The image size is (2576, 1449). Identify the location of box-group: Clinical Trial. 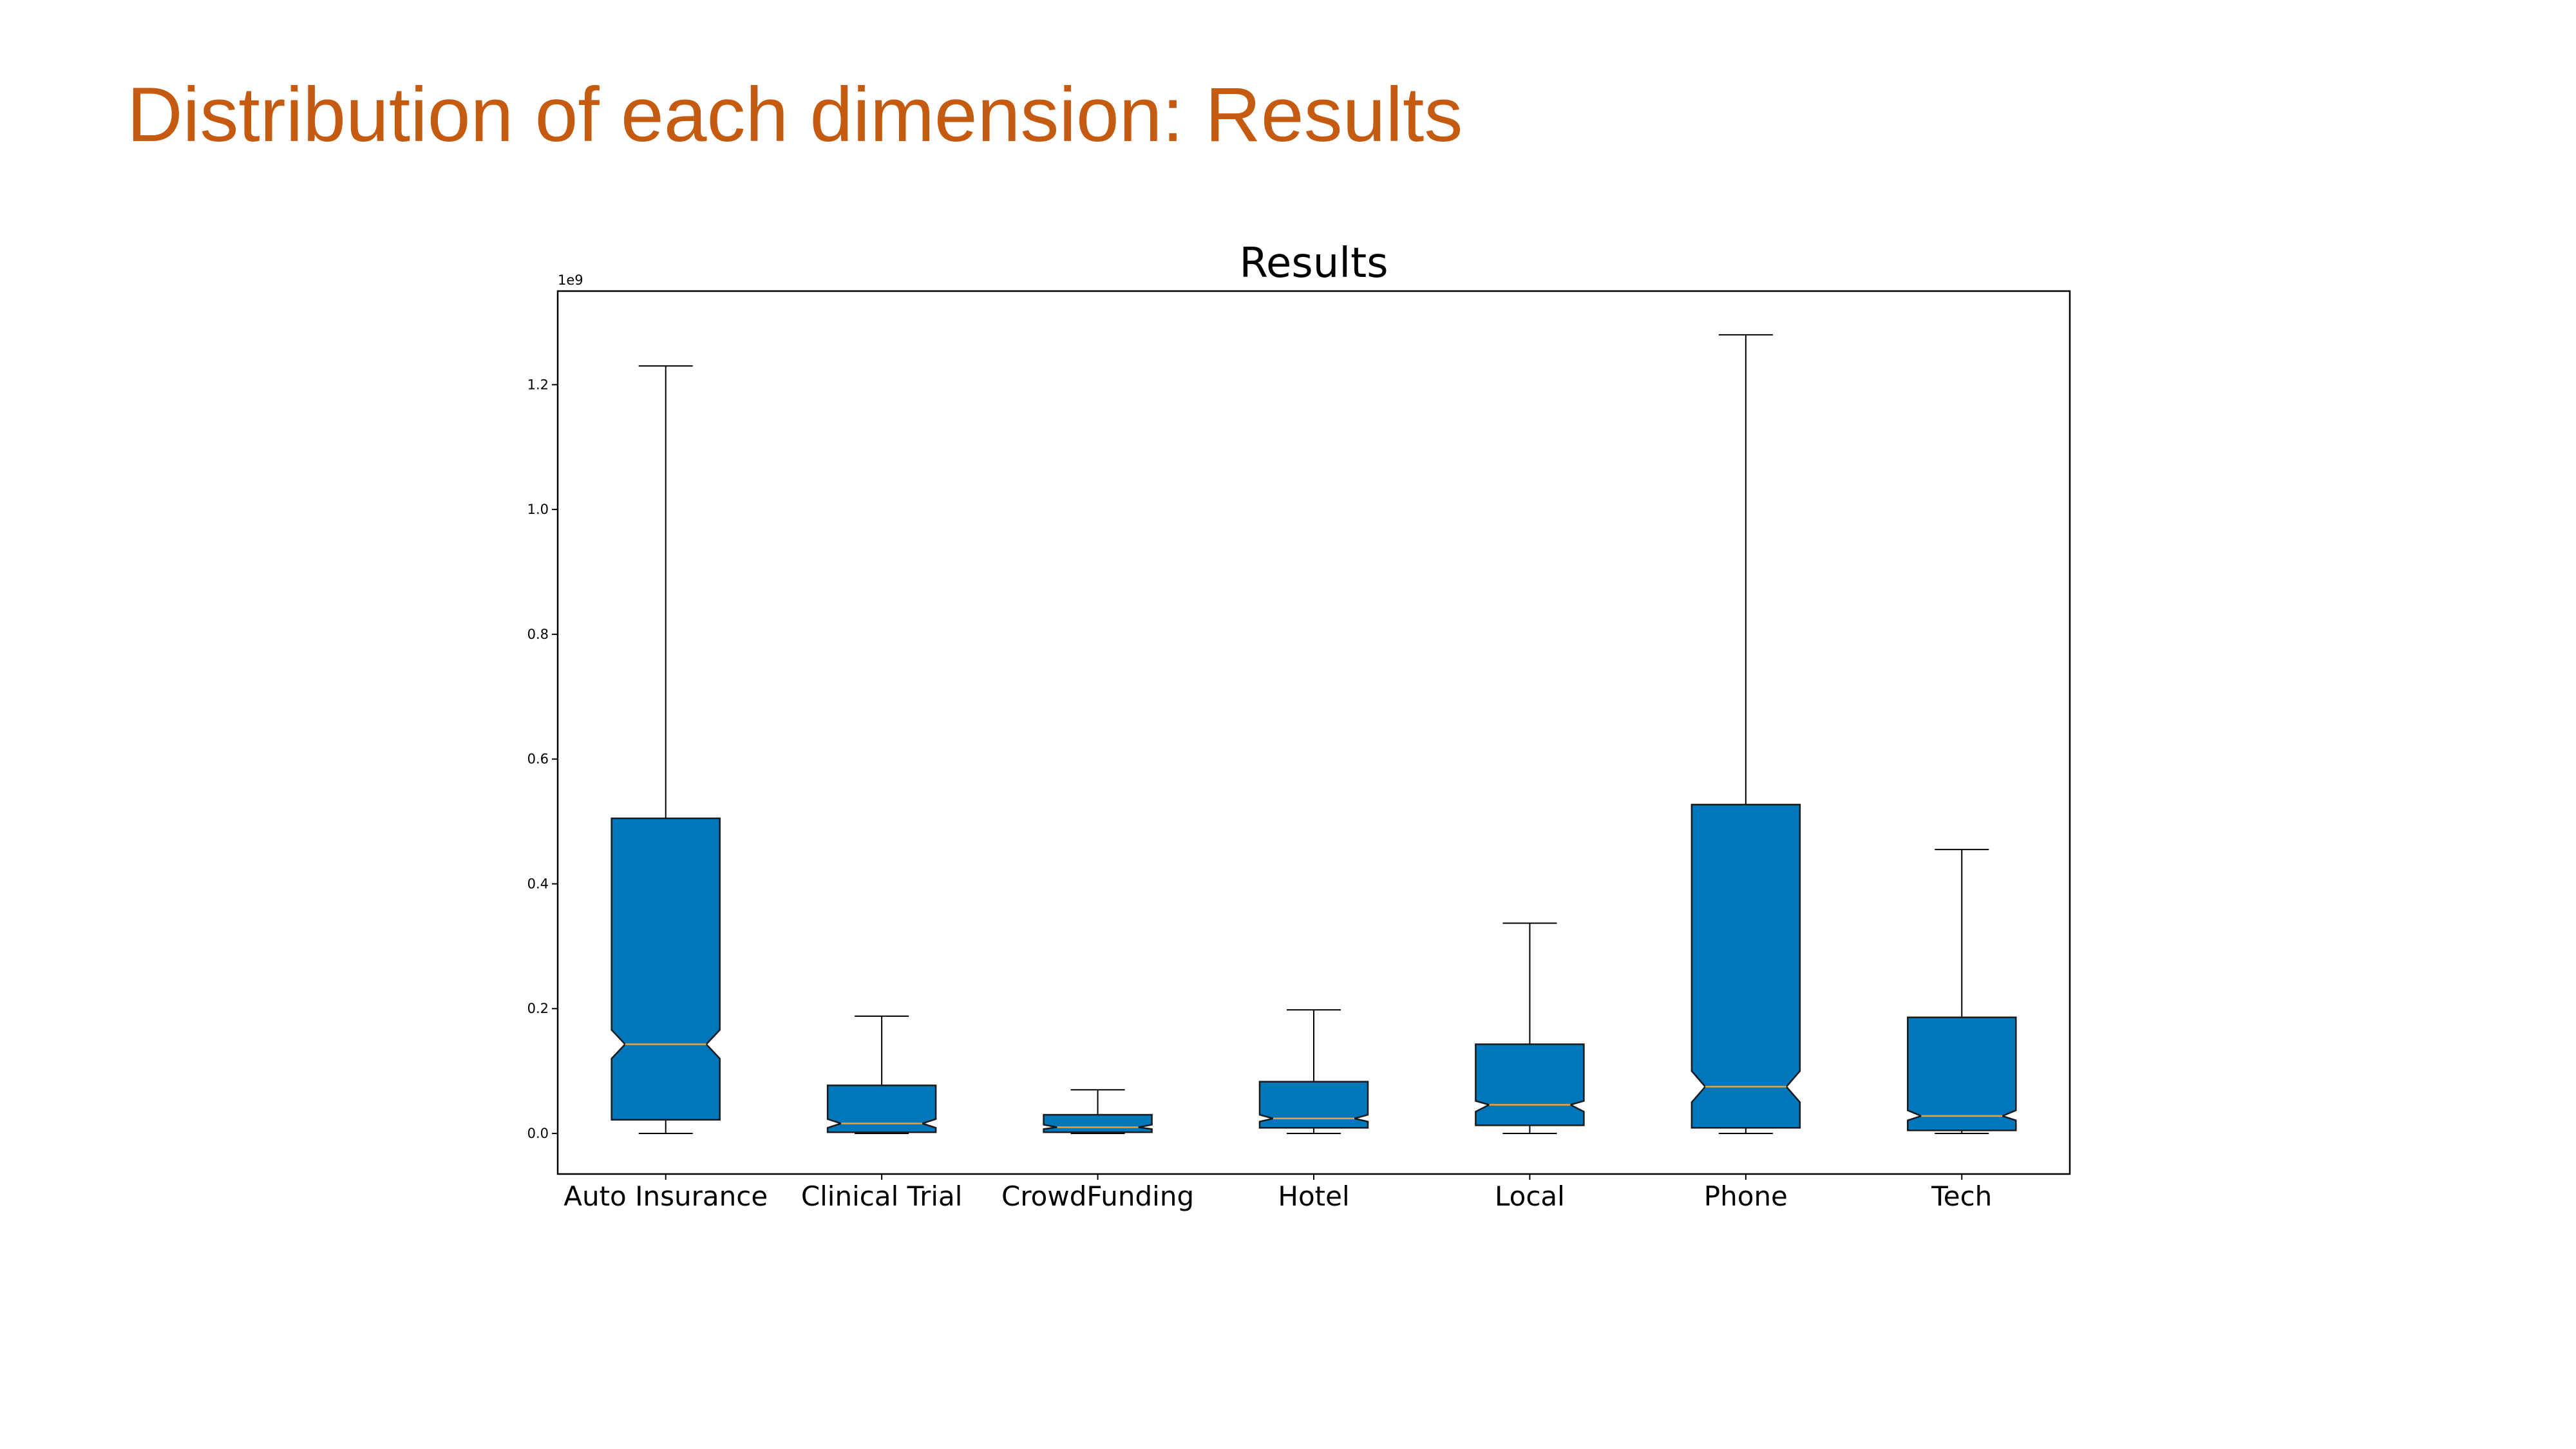
(882, 1113).